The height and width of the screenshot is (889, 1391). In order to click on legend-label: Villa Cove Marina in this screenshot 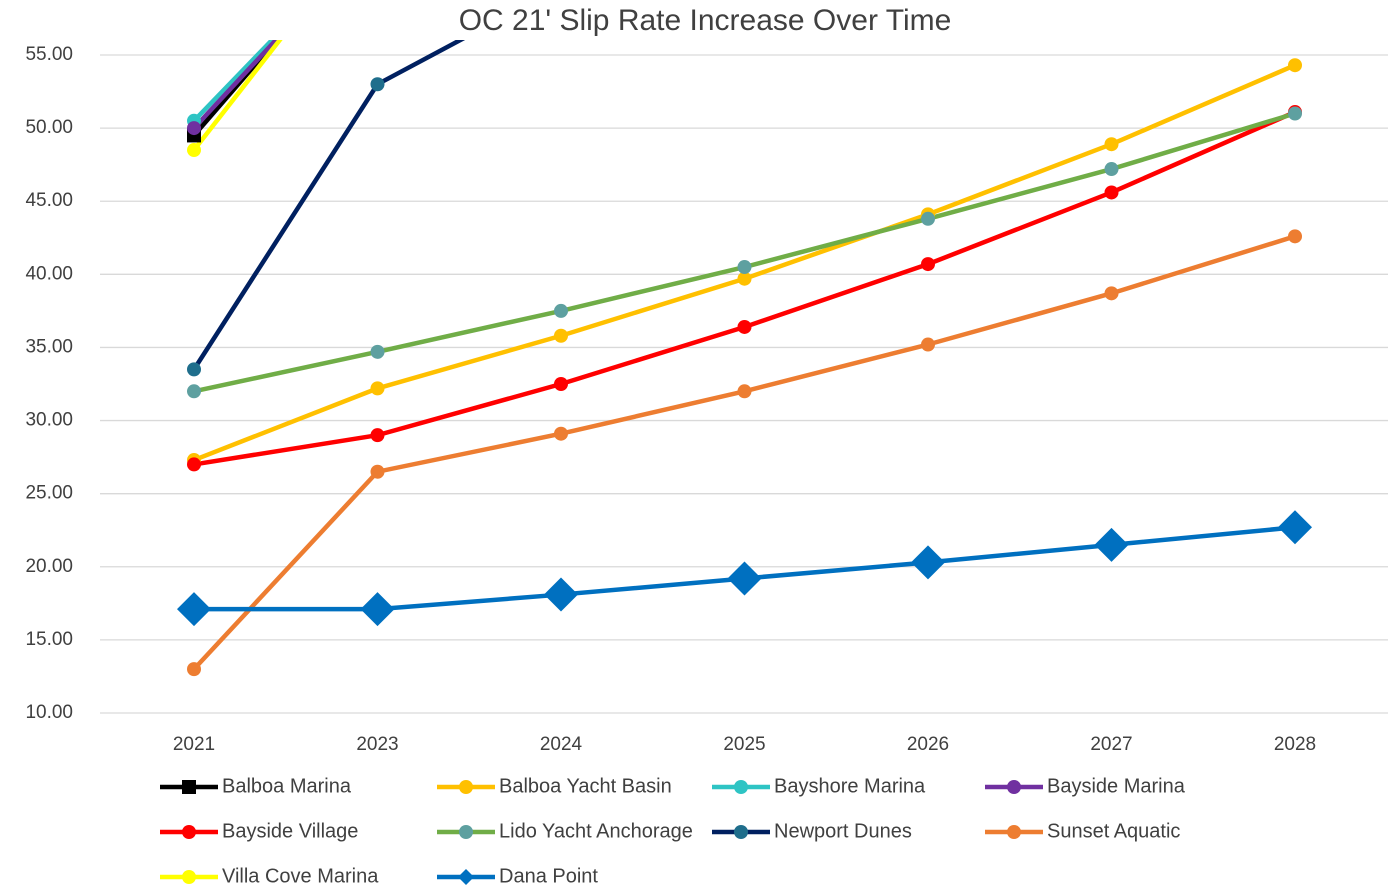, I will do `click(300, 876)`.